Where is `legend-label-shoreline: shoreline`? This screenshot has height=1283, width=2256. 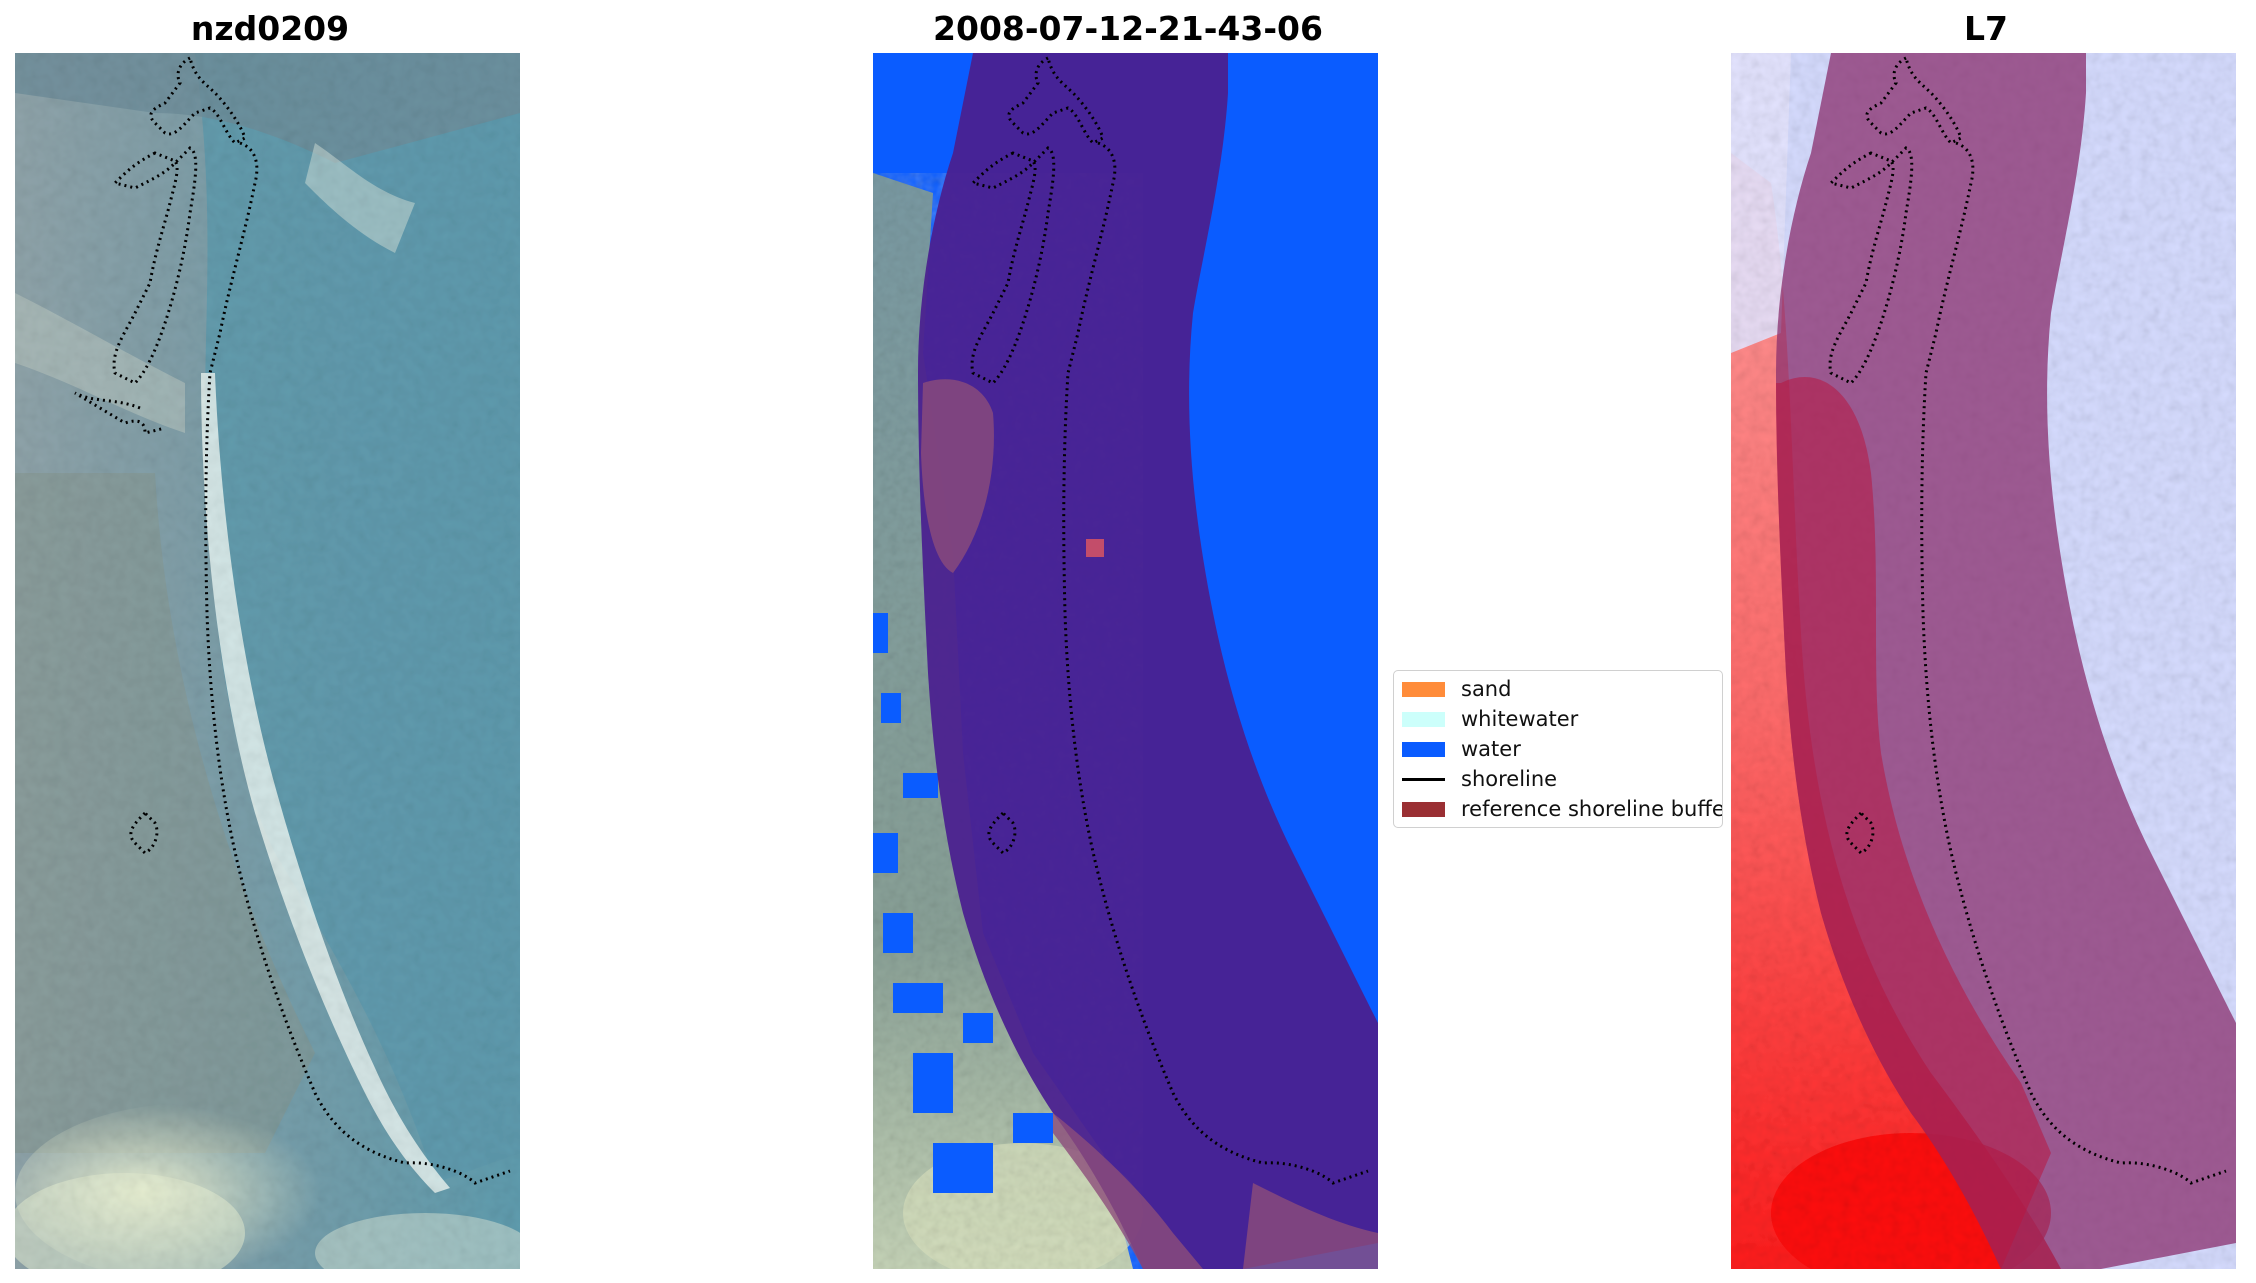 legend-label-shoreline: shoreline is located at coordinates (1509, 779).